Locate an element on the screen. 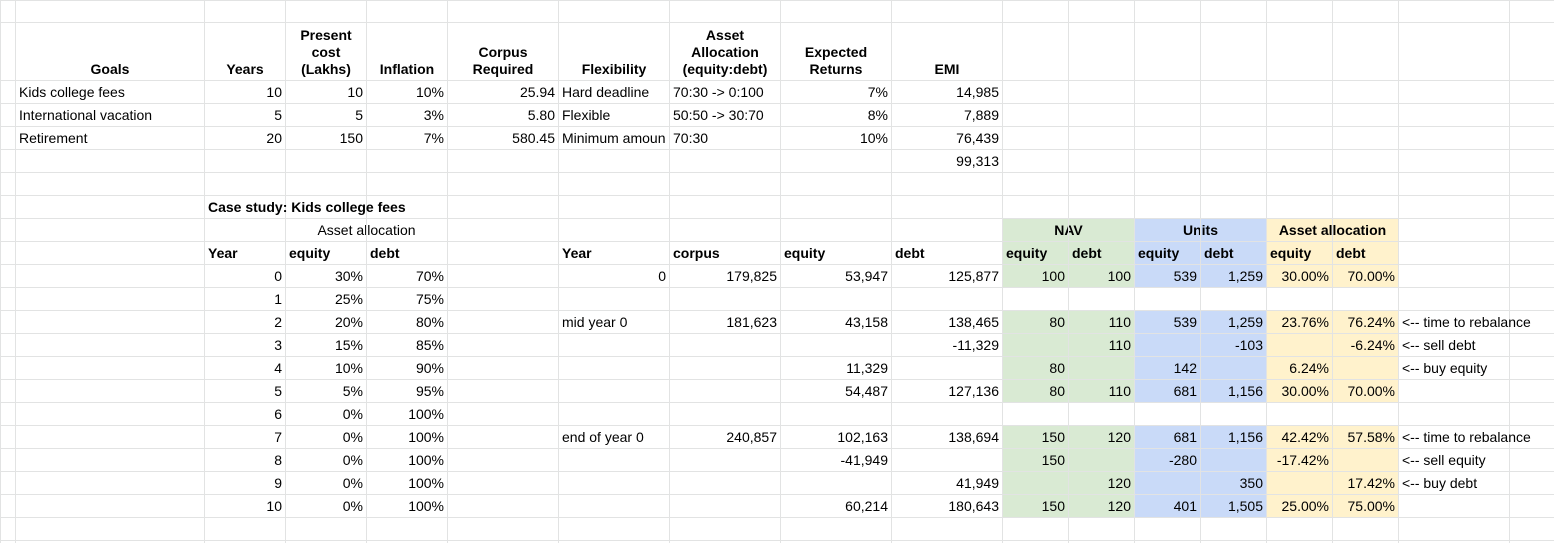 Image resolution: width=1554 pixels, height=543 pixels. goal-cell: 7,889 is located at coordinates (981, 115).